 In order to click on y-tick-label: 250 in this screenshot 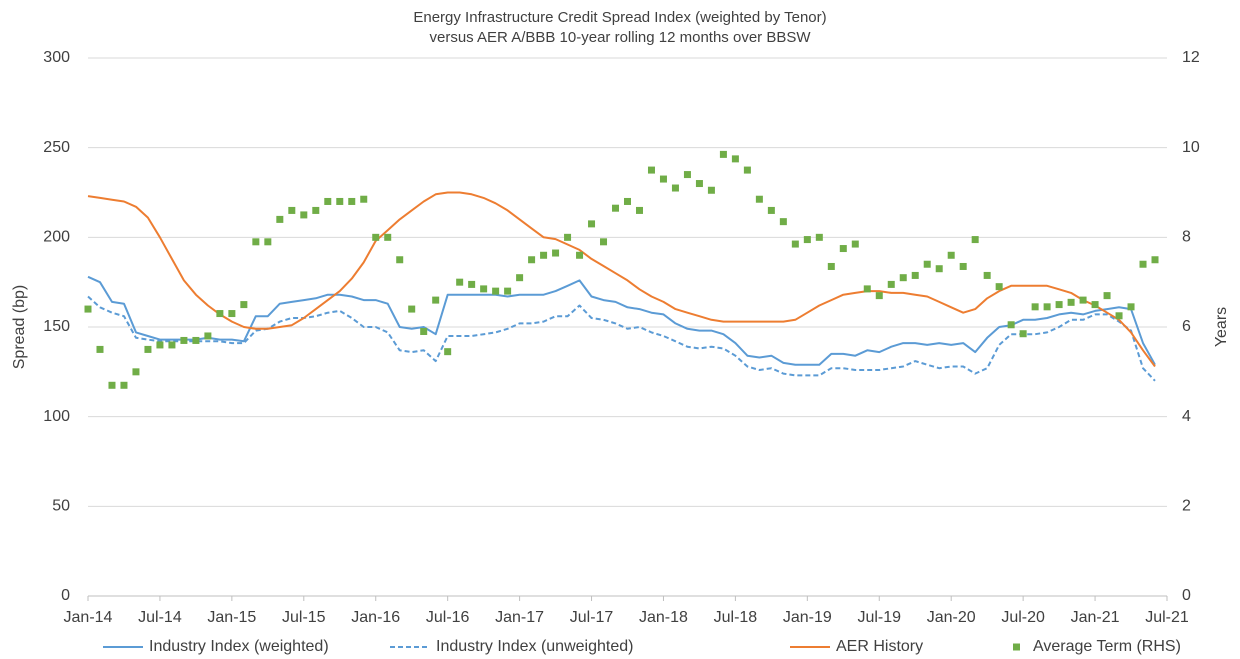, I will do `click(56, 147)`.